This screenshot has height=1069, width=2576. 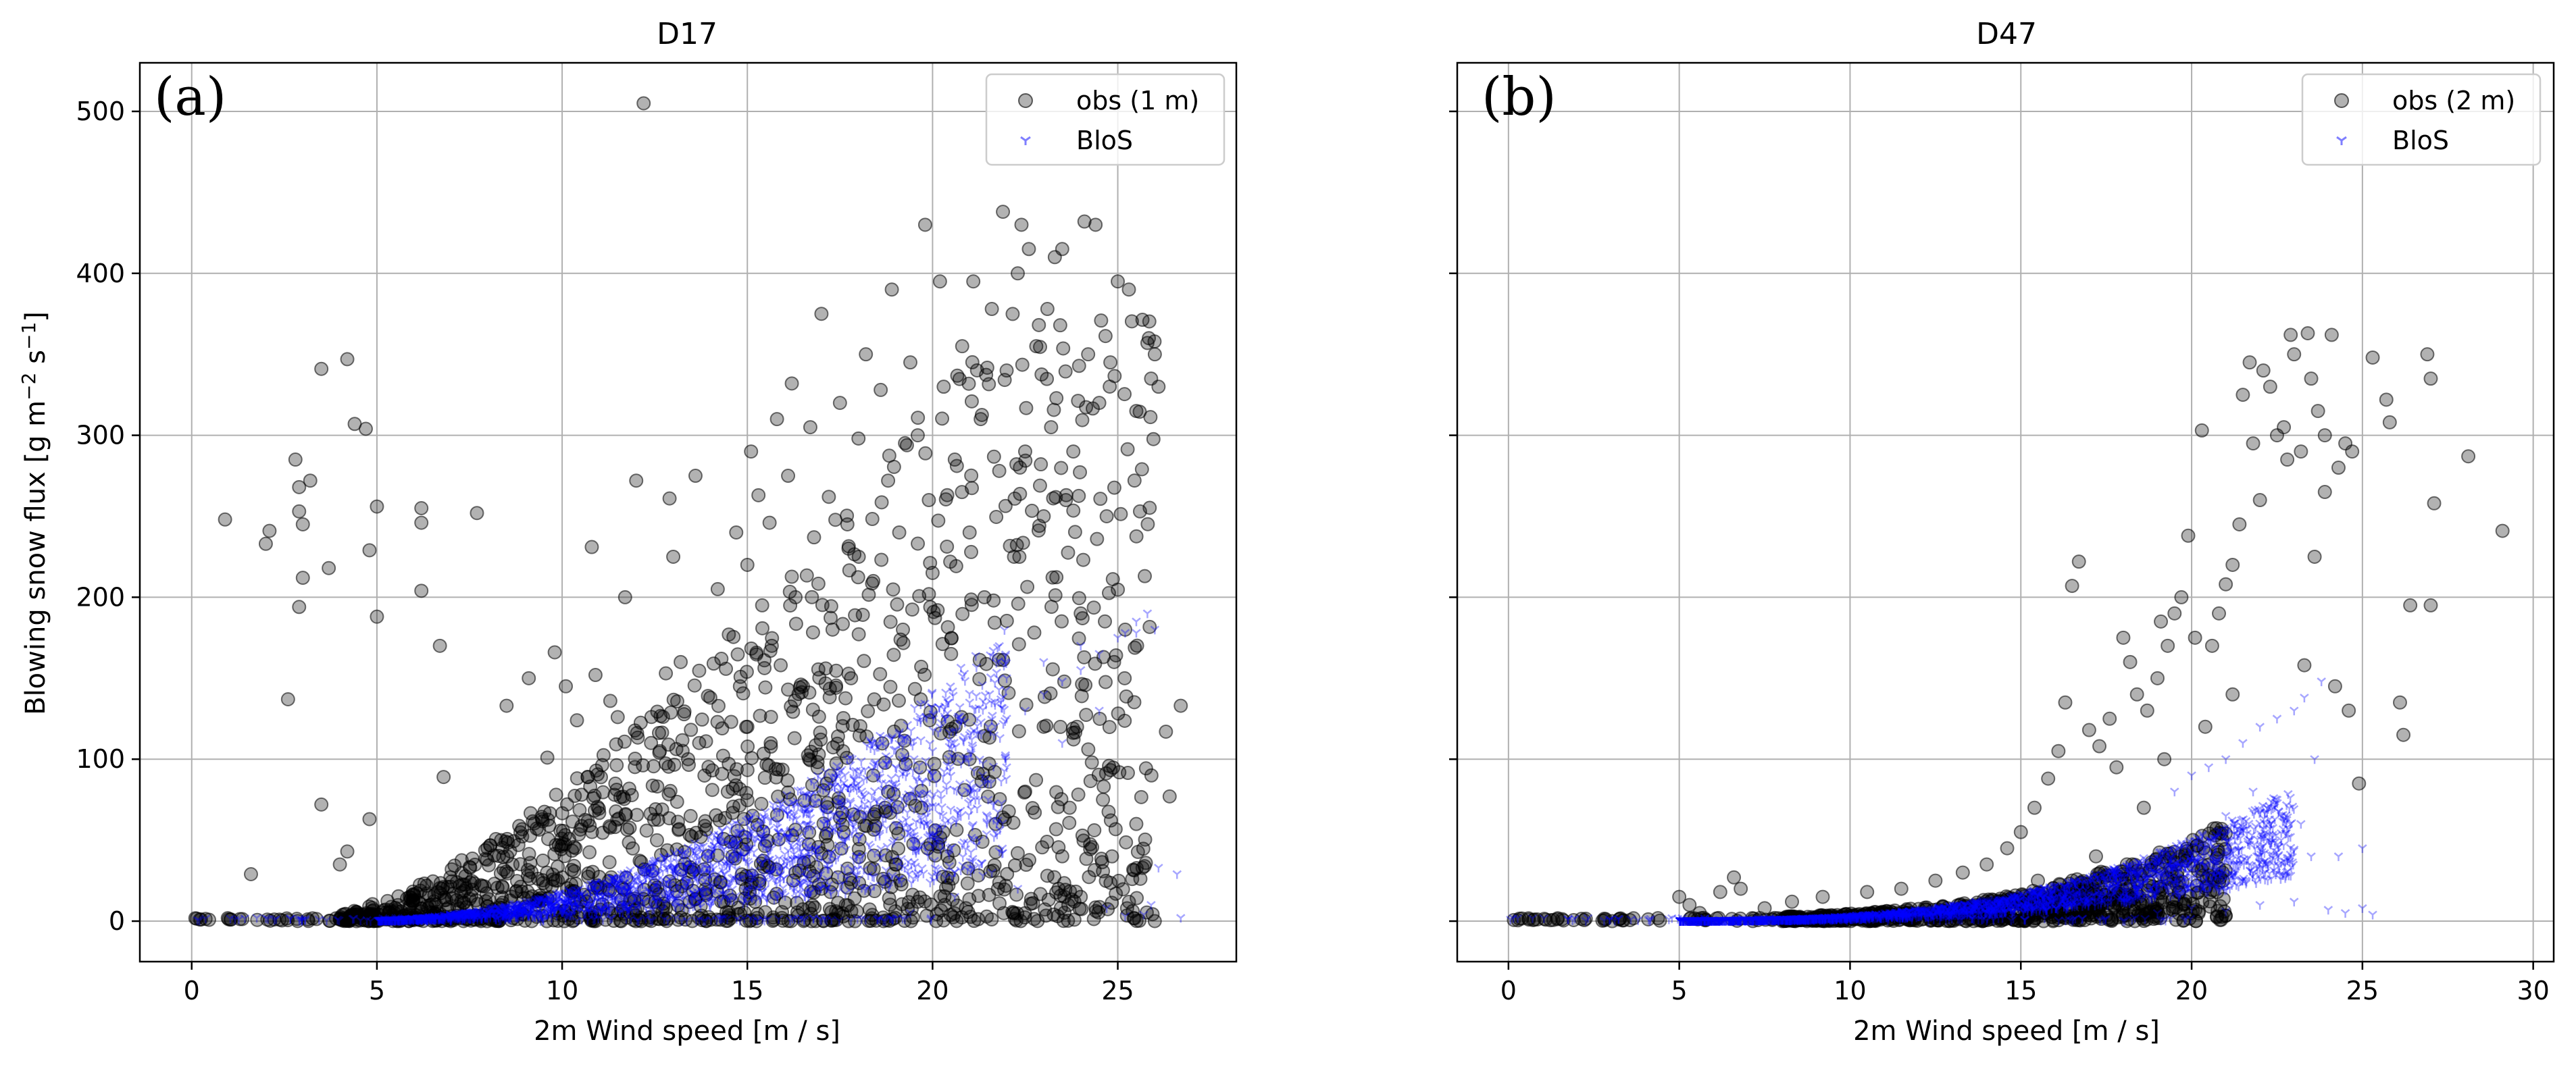 I want to click on y-tick-label: 200, so click(x=100, y=597).